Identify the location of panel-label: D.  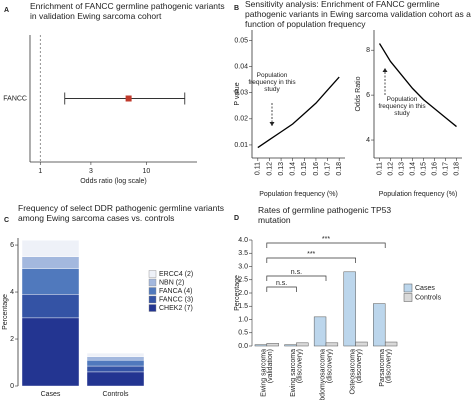
(236, 218).